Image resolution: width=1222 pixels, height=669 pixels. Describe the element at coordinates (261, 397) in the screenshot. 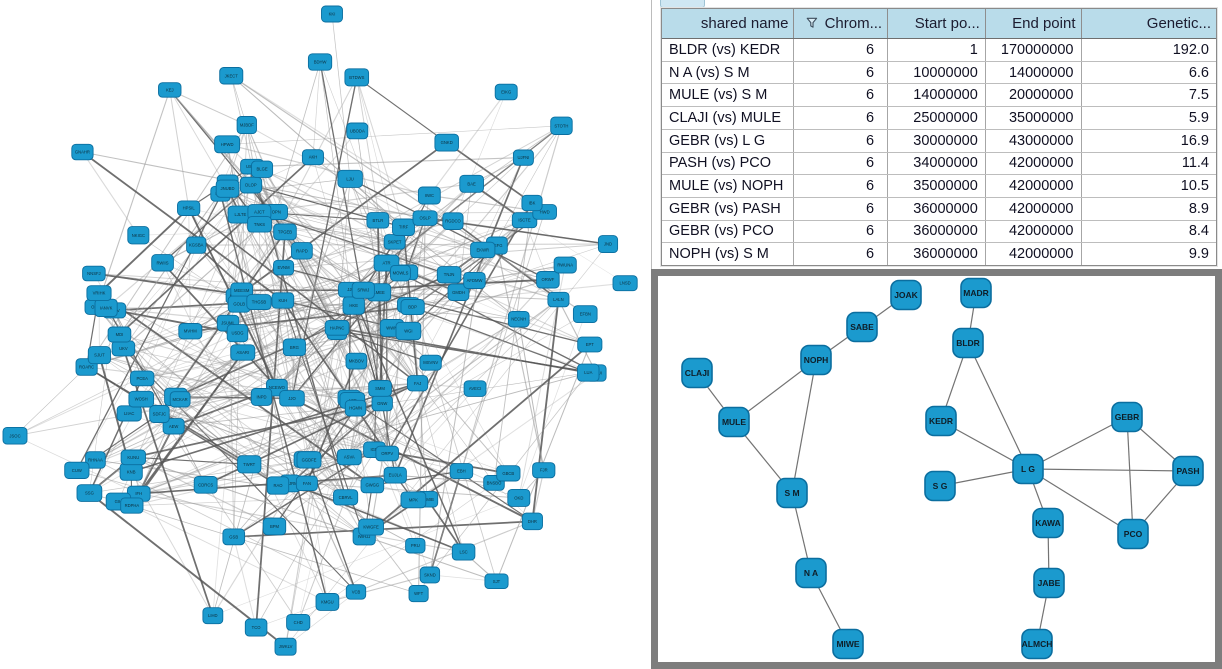

I see `overview-node: INPD` at that location.